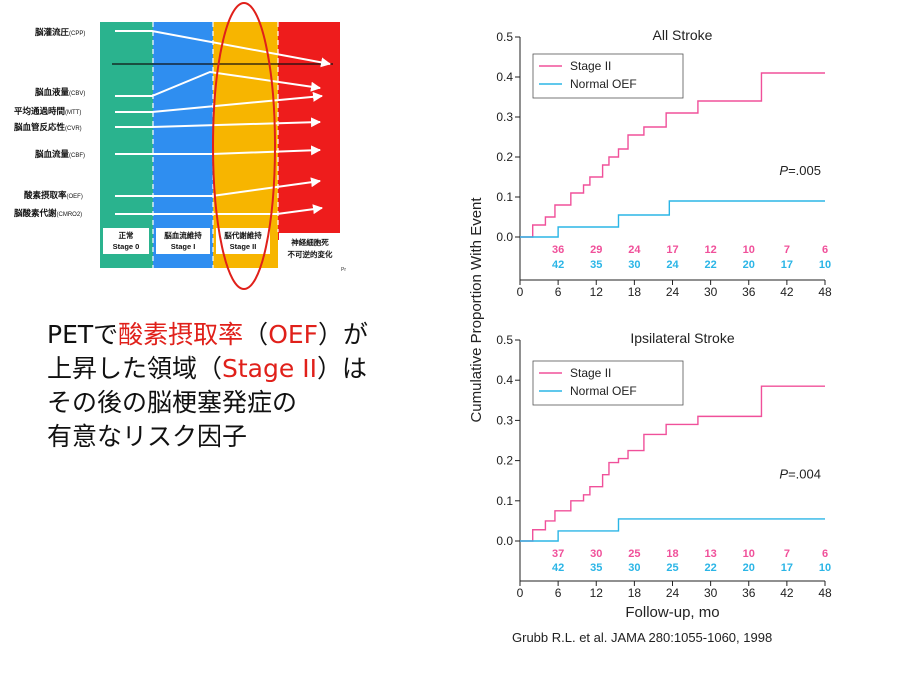 Image resolution: width=900 pixels, height=675 pixels. Describe the element at coordinates (558, 568) in the screenshot. I see `at-risk-normal: 42` at that location.